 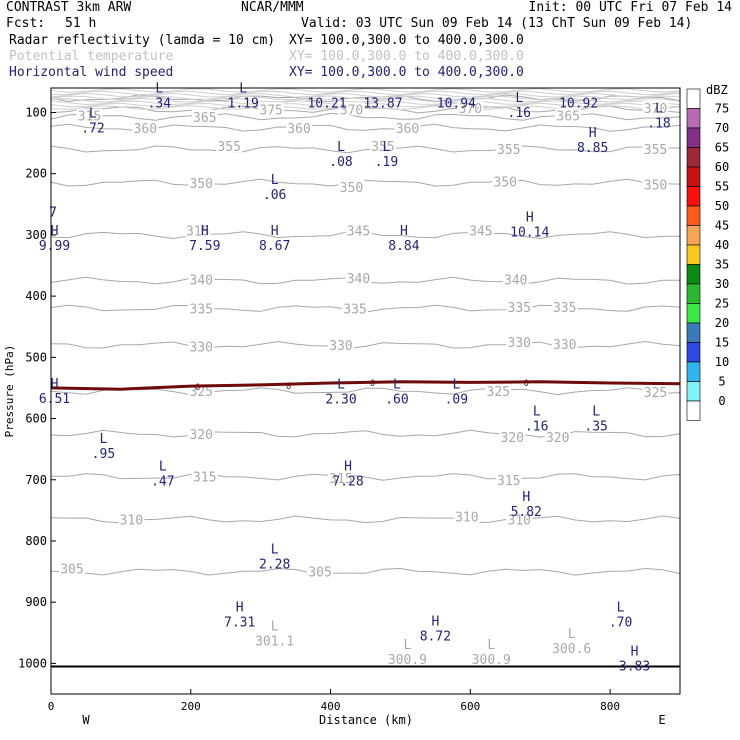 I want to click on wind-extremum-value: 7, so click(x=53, y=212).